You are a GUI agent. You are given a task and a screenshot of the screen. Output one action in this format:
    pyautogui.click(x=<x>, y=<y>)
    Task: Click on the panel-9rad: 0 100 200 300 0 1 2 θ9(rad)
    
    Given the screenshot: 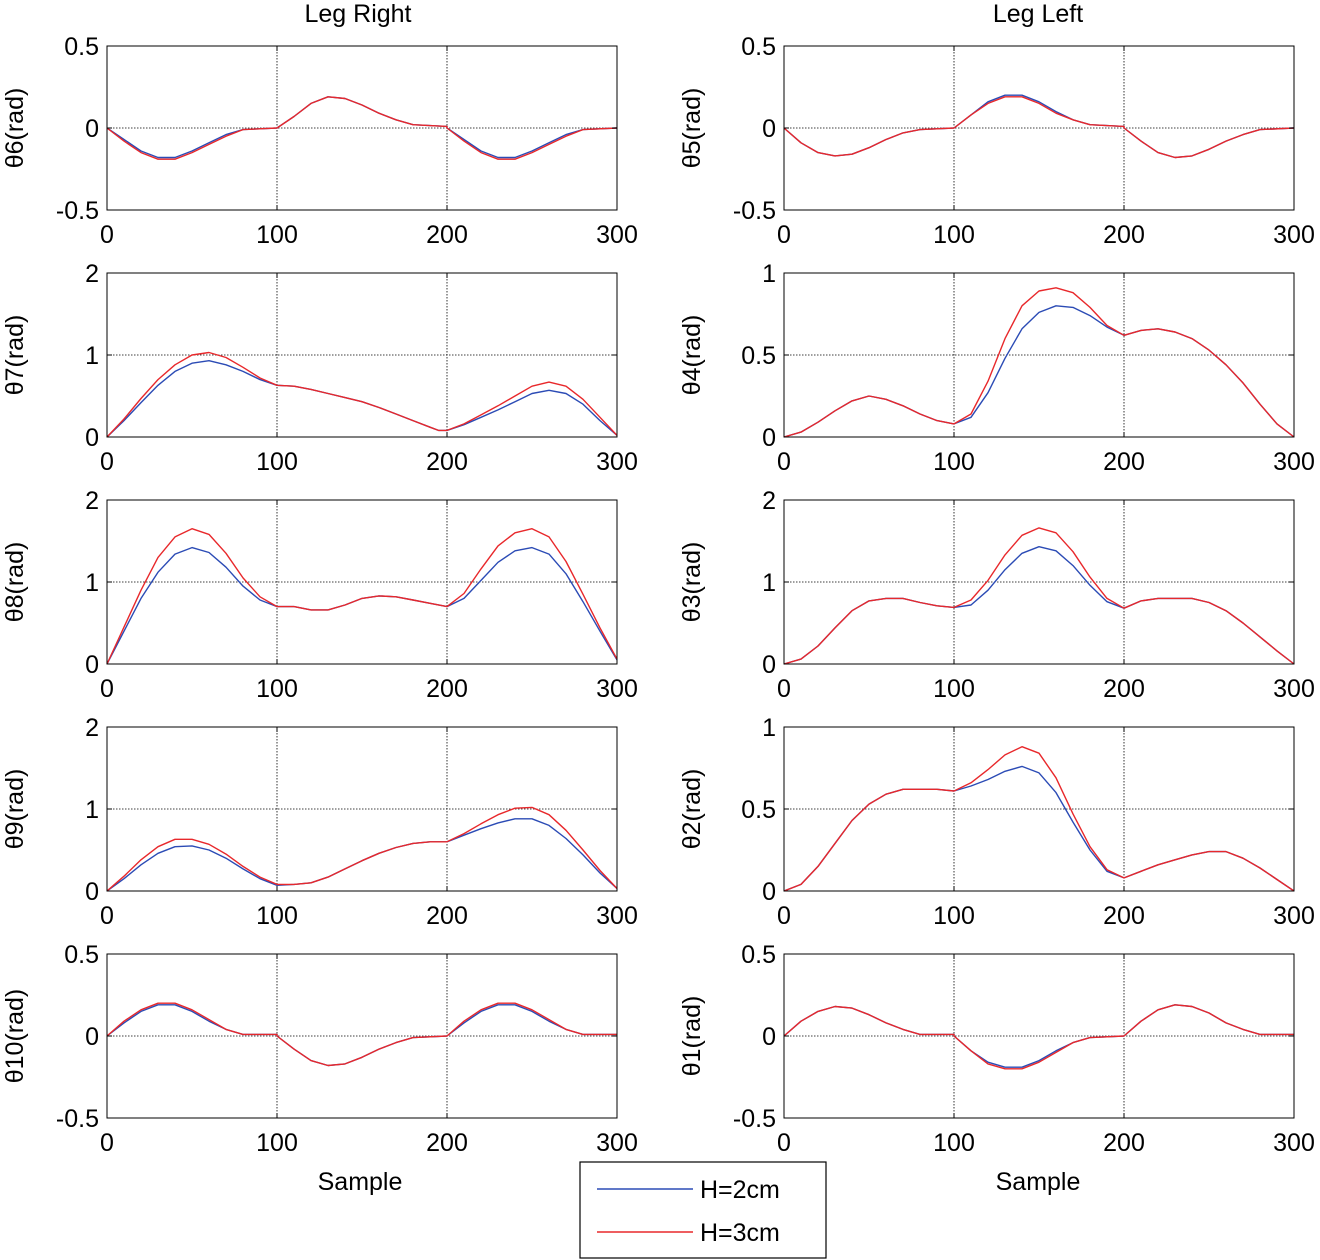 What is the action you would take?
    pyautogui.click(x=319, y=822)
    